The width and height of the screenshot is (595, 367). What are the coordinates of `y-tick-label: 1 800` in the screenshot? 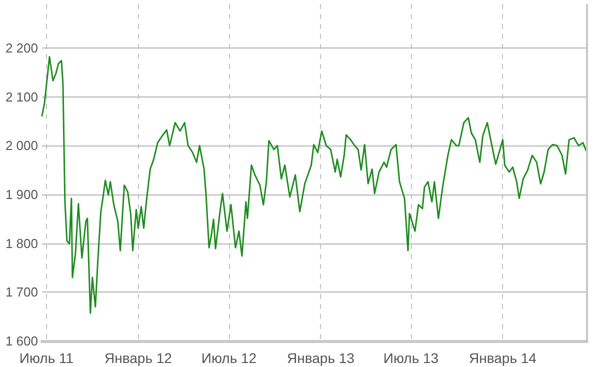 It's located at (21, 243).